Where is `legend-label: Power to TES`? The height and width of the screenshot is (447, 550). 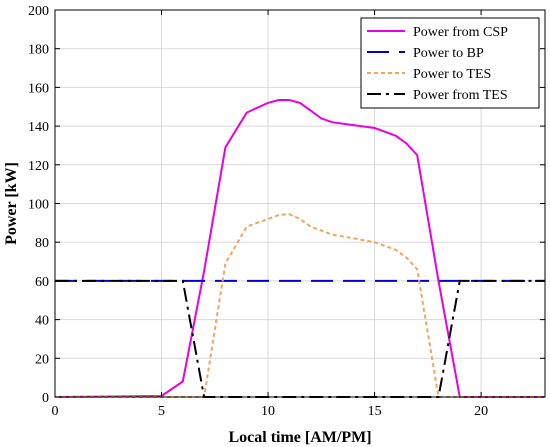
legend-label: Power to TES is located at coordinates (452, 74).